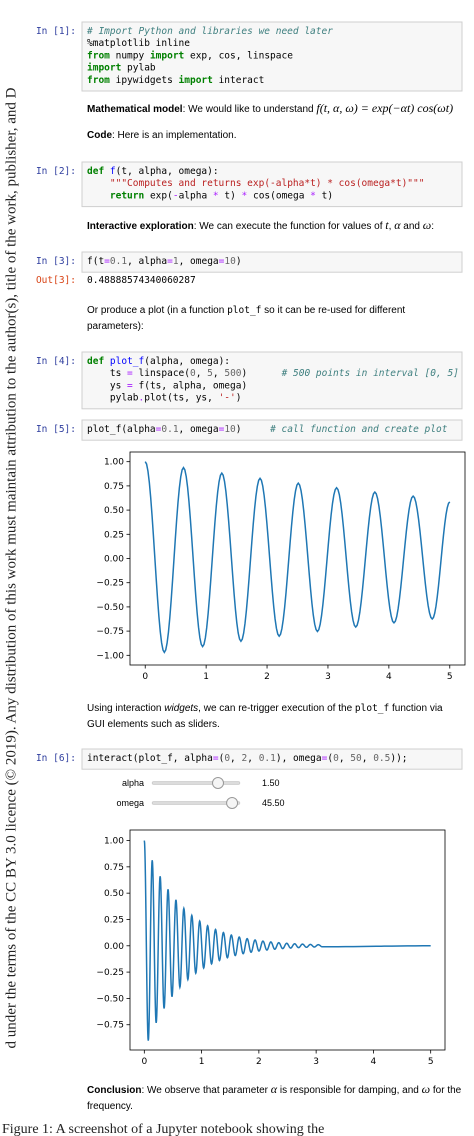  Describe the element at coordinates (199, 429) in the screenshot. I see `token: , omega` at that location.